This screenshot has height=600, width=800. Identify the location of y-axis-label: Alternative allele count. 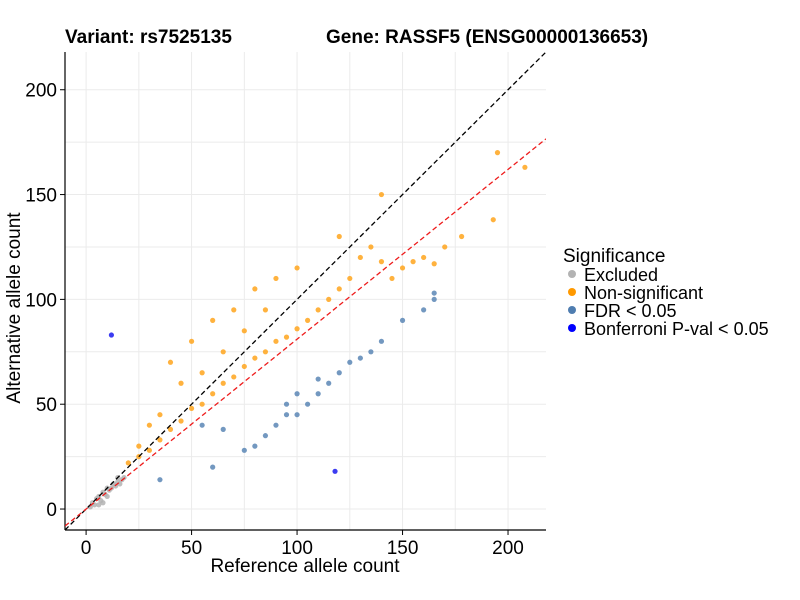
(14, 308).